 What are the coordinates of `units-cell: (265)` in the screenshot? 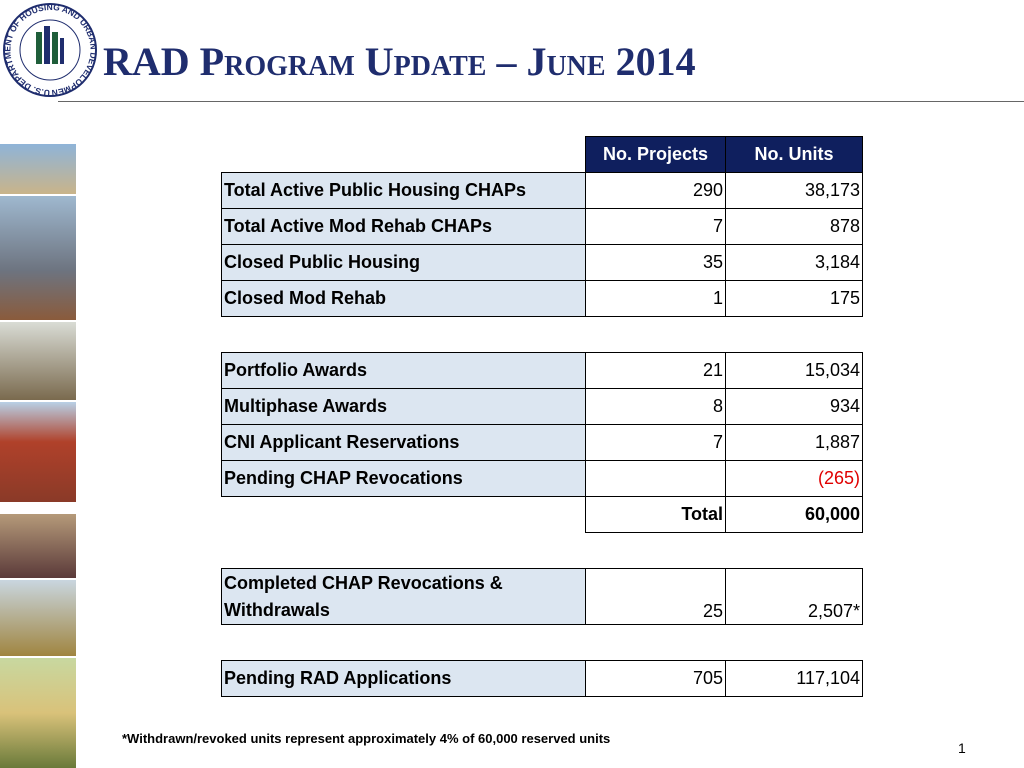 It's located at (794, 478).